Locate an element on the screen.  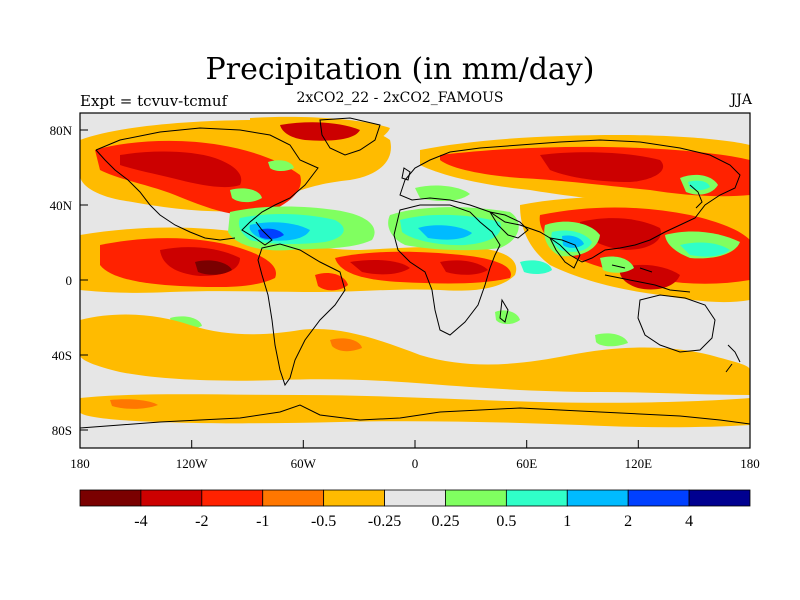
lon-tick-label: 60E is located at coordinates (526, 463).